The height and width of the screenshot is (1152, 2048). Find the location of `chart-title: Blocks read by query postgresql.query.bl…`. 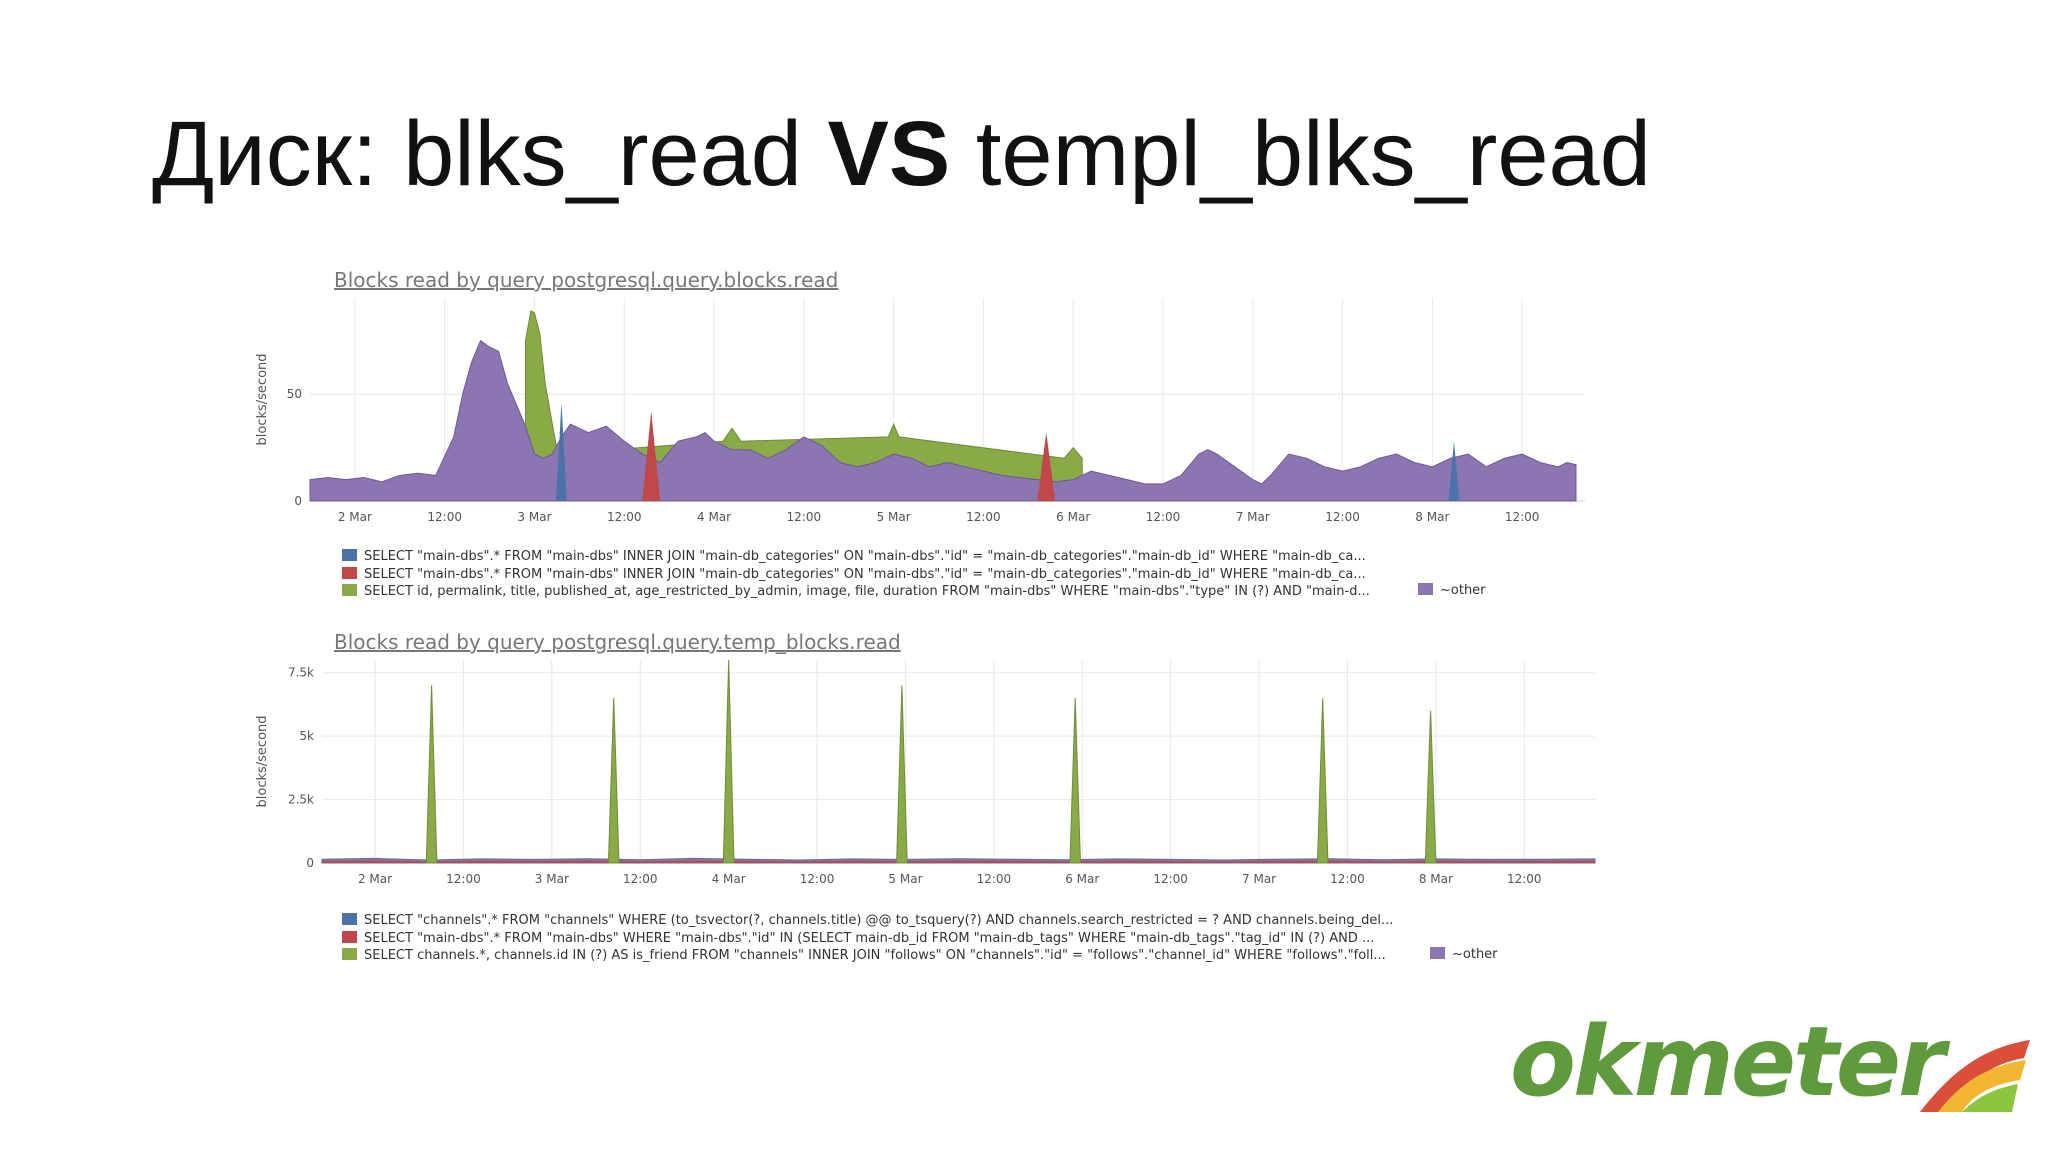

chart-title: Blocks read by query postgresql.query.bl… is located at coordinates (586, 280).